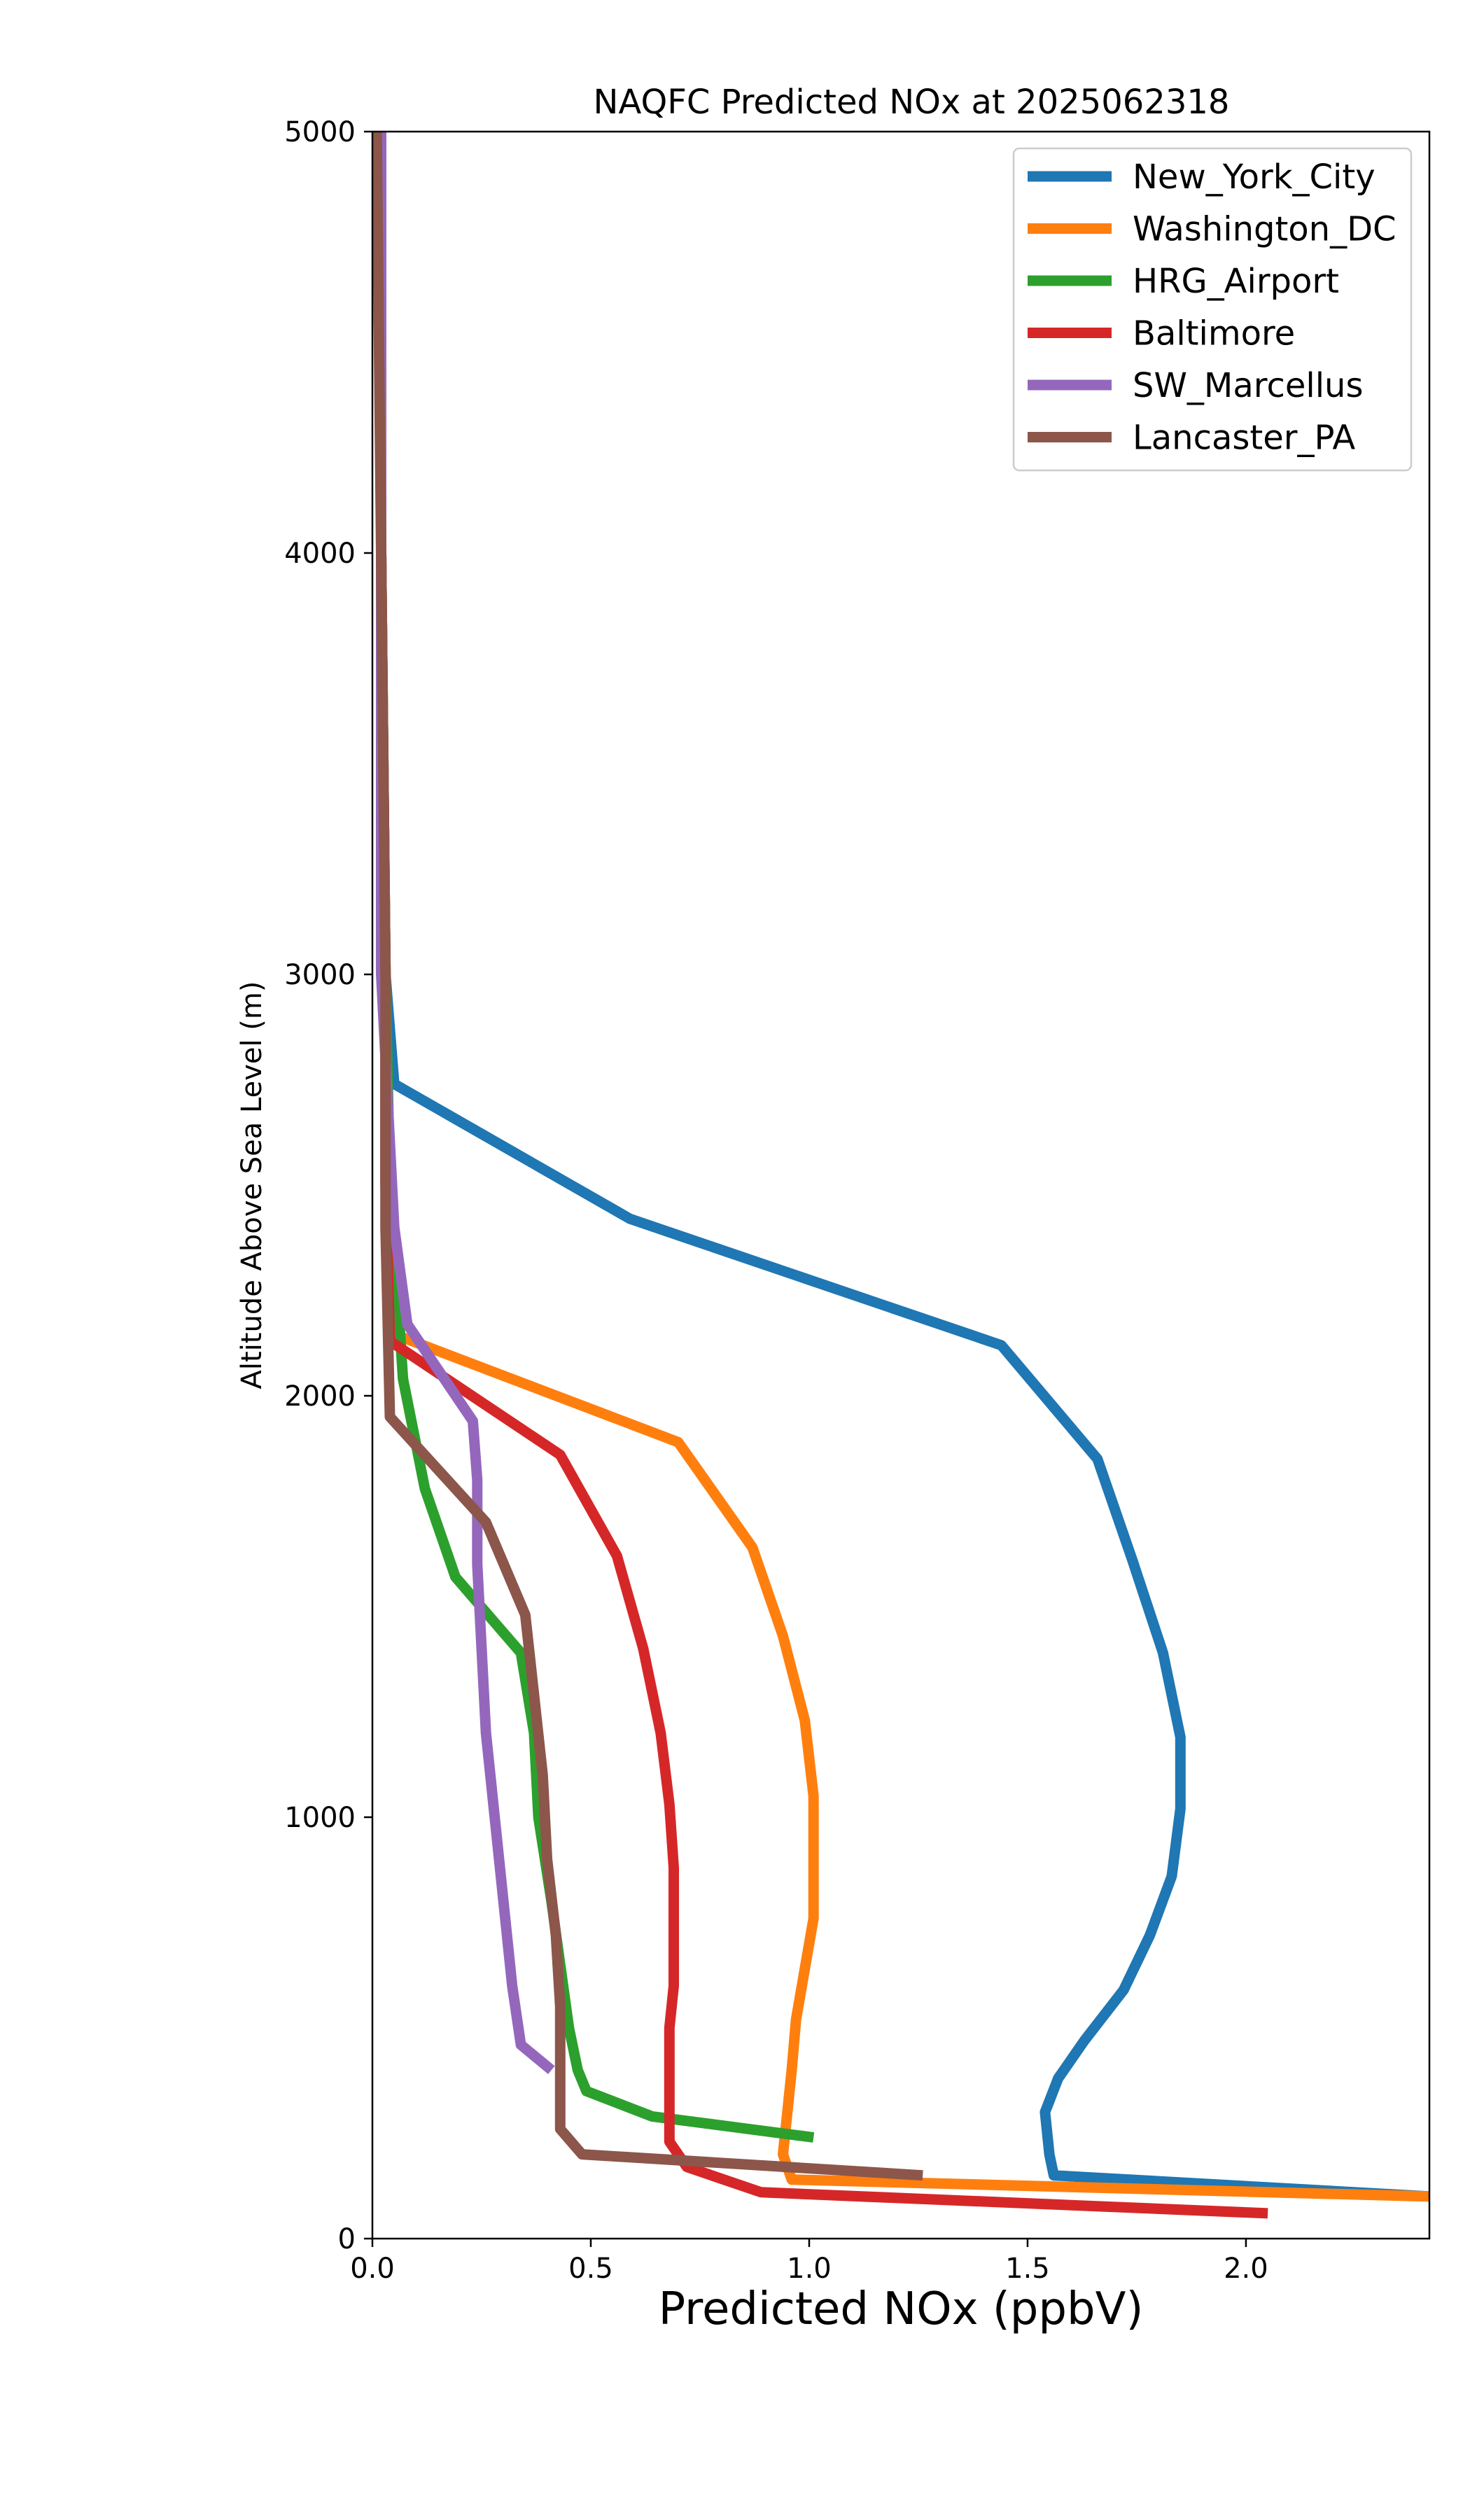 The width and height of the screenshot is (1470, 2520). What do you see at coordinates (320, 554) in the screenshot?
I see `y-tick-label: 4000` at bounding box center [320, 554].